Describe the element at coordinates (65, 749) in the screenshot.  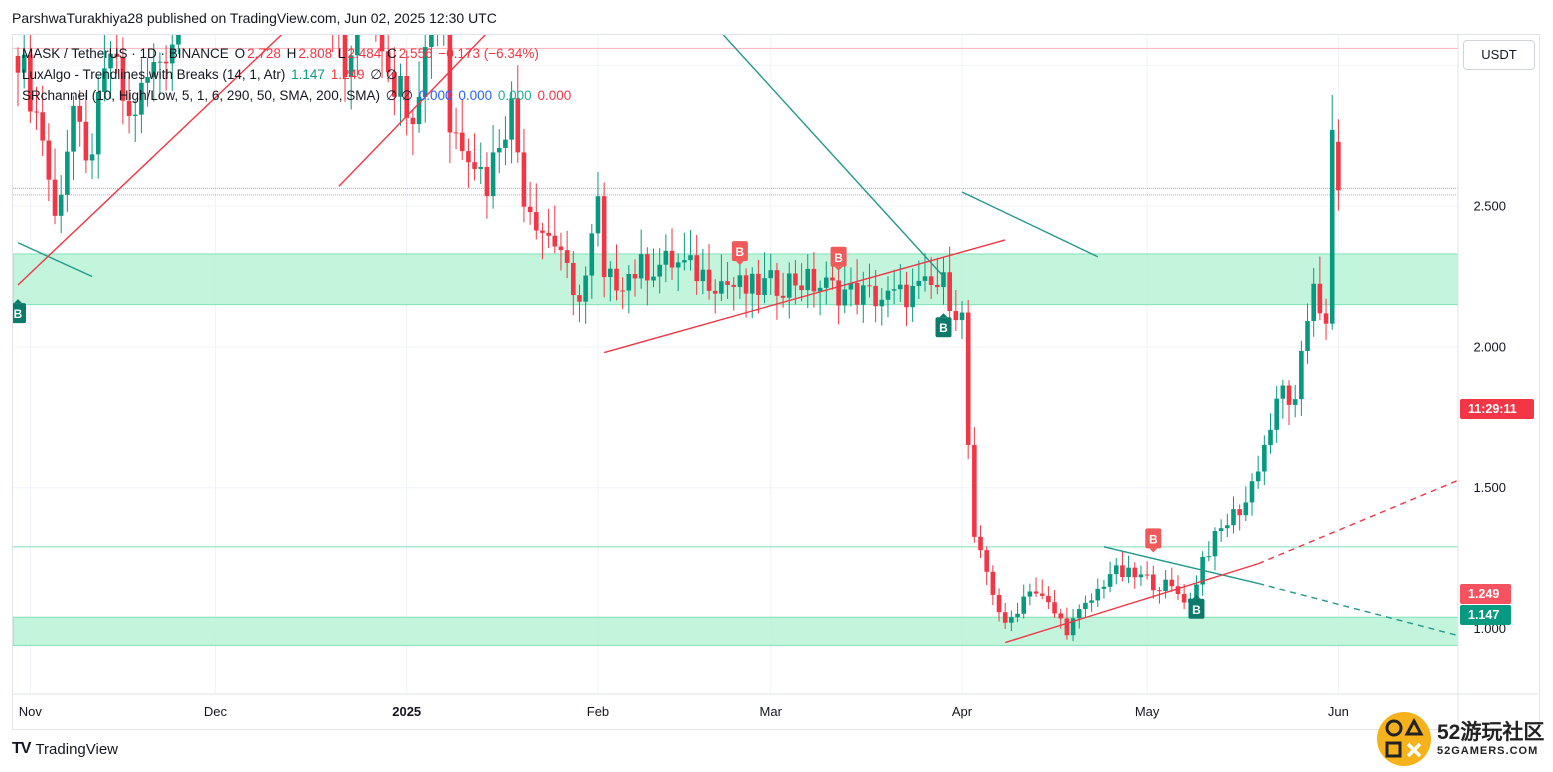
I see `tradingview-brand: TV TradingView` at that location.